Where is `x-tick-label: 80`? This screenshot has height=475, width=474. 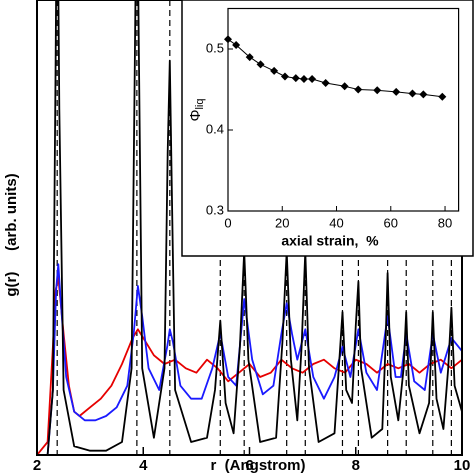 x-tick-label: 80 is located at coordinates (445, 222).